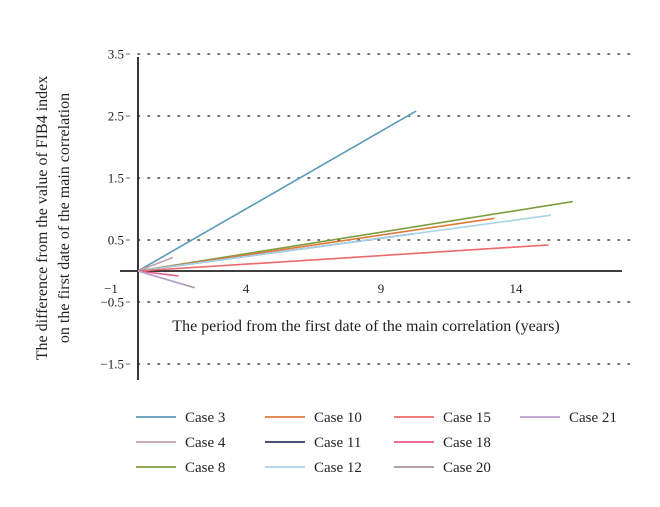  I want to click on legend-item-case-15: Case 15, so click(442, 418).